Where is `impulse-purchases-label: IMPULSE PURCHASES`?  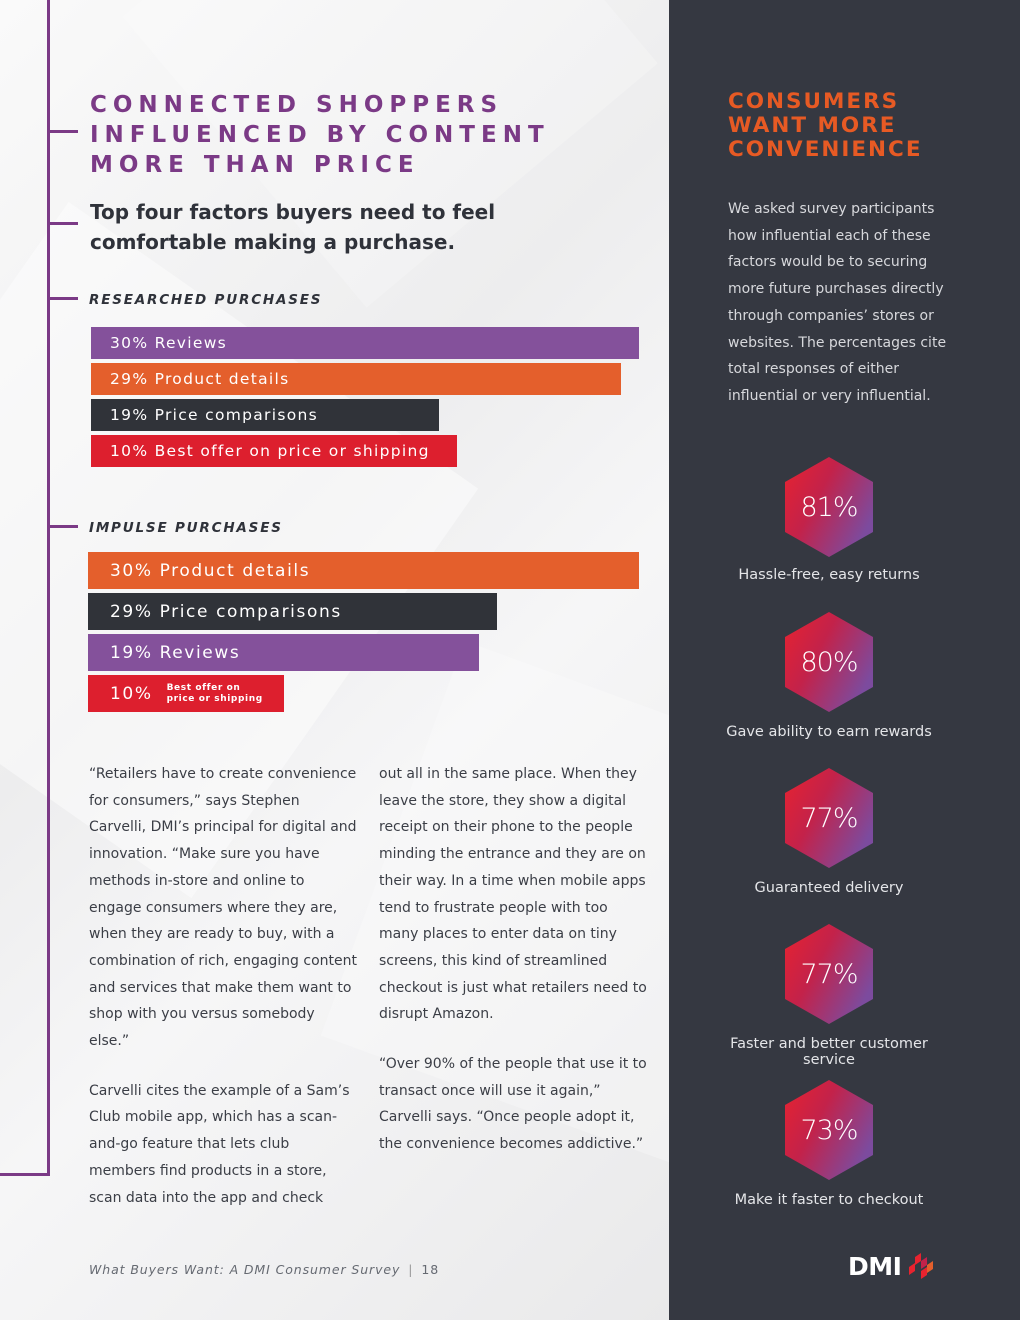 impulse-purchases-label: IMPULSE PURCHASES is located at coordinates (186, 528).